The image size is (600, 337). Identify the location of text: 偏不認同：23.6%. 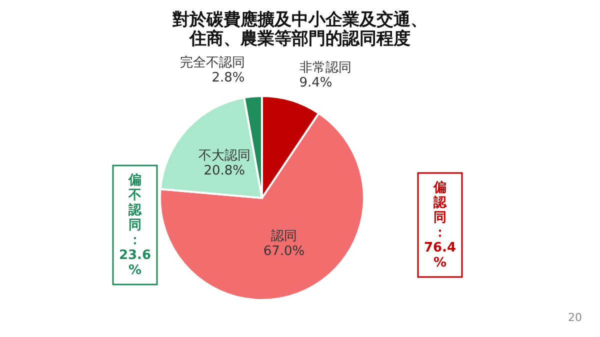
(135, 225).